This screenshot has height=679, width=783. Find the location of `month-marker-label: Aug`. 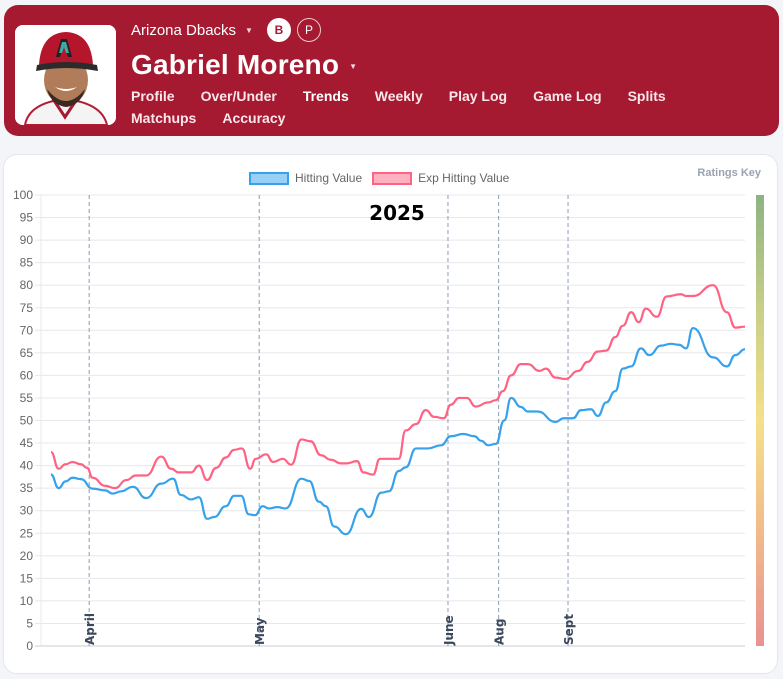

month-marker-label: Aug is located at coordinates (500, 632).